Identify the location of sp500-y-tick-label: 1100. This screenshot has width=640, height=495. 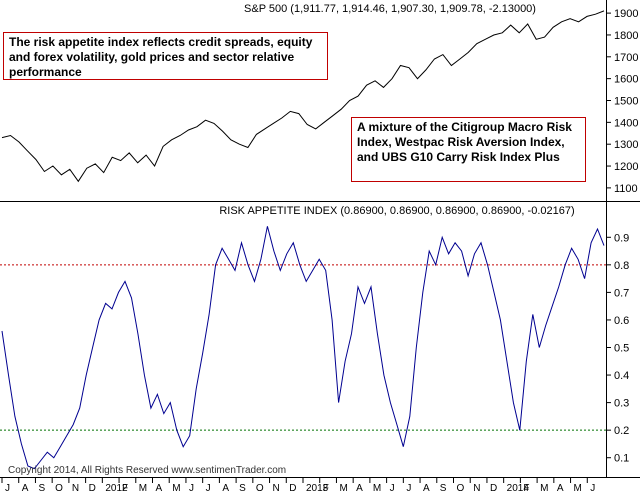
(626, 189).